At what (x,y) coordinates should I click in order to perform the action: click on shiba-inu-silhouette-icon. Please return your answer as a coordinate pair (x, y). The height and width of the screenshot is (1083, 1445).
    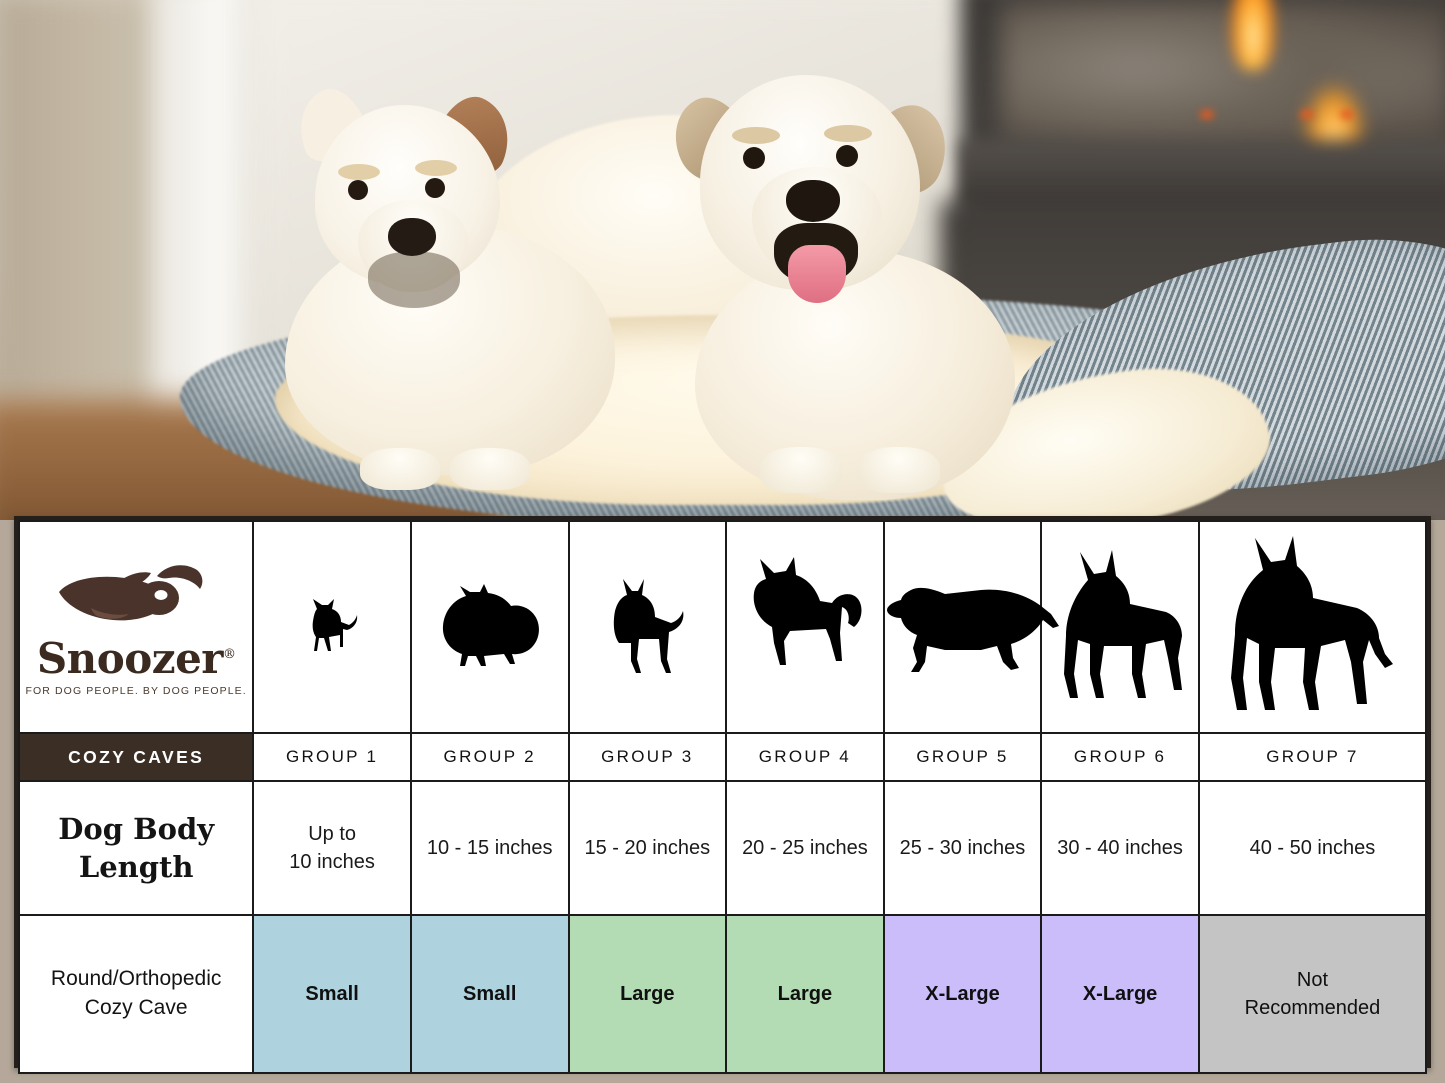
    Looking at the image, I should click on (807, 611).